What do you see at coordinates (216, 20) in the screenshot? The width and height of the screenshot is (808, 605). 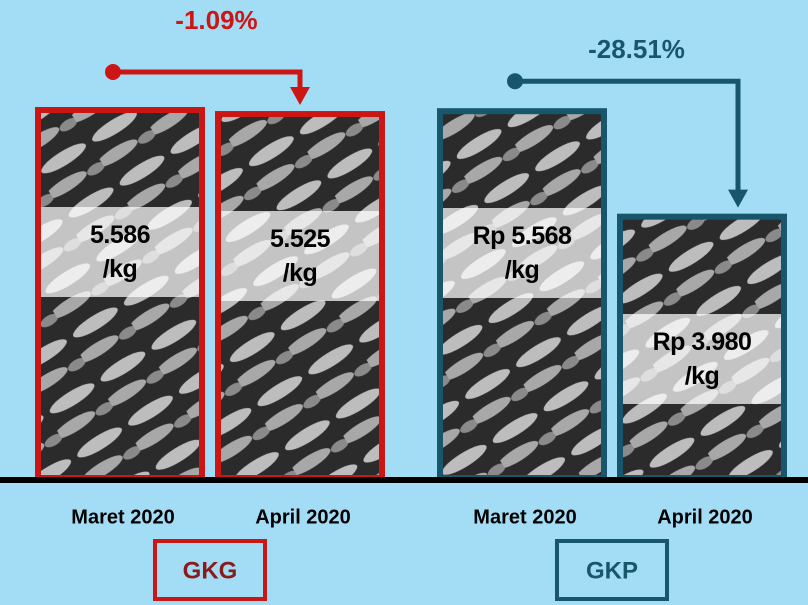 I see `change-annotation: -1.09%` at bounding box center [216, 20].